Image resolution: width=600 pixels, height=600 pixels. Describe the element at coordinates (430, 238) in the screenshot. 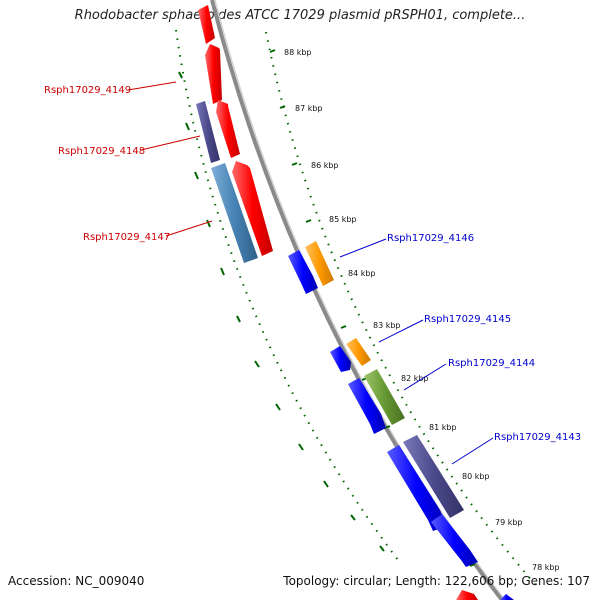

I see `gene-label-4146: Rsph17029_4146` at that location.